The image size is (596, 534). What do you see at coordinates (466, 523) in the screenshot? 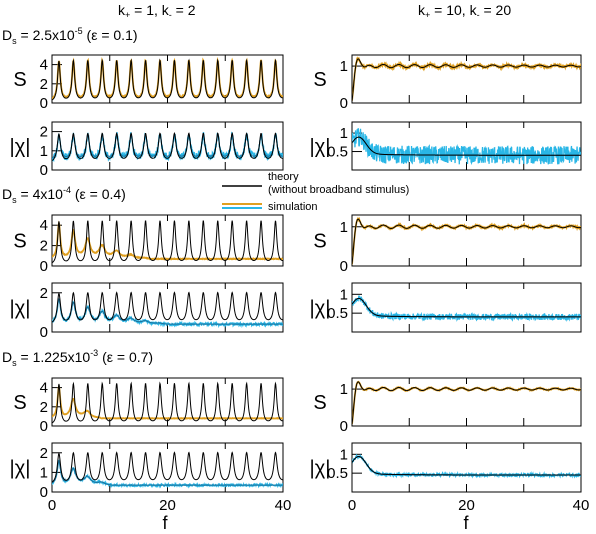
I see `x-axis-label-right: f` at bounding box center [466, 523].